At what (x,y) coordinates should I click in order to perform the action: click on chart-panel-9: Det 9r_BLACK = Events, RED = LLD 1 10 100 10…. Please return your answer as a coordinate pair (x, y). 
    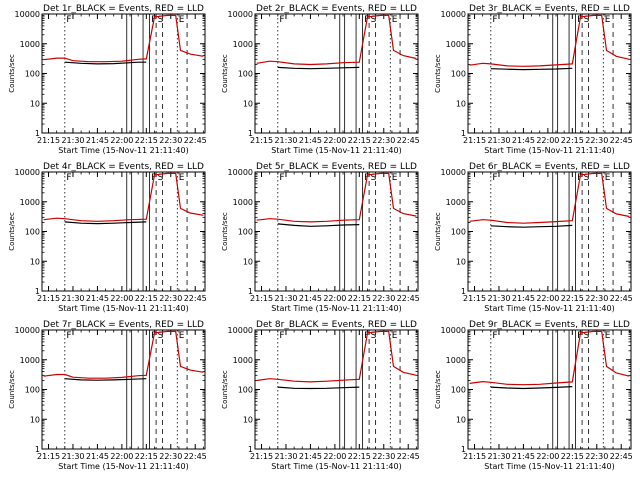
    Looking at the image, I should click on (533, 395).